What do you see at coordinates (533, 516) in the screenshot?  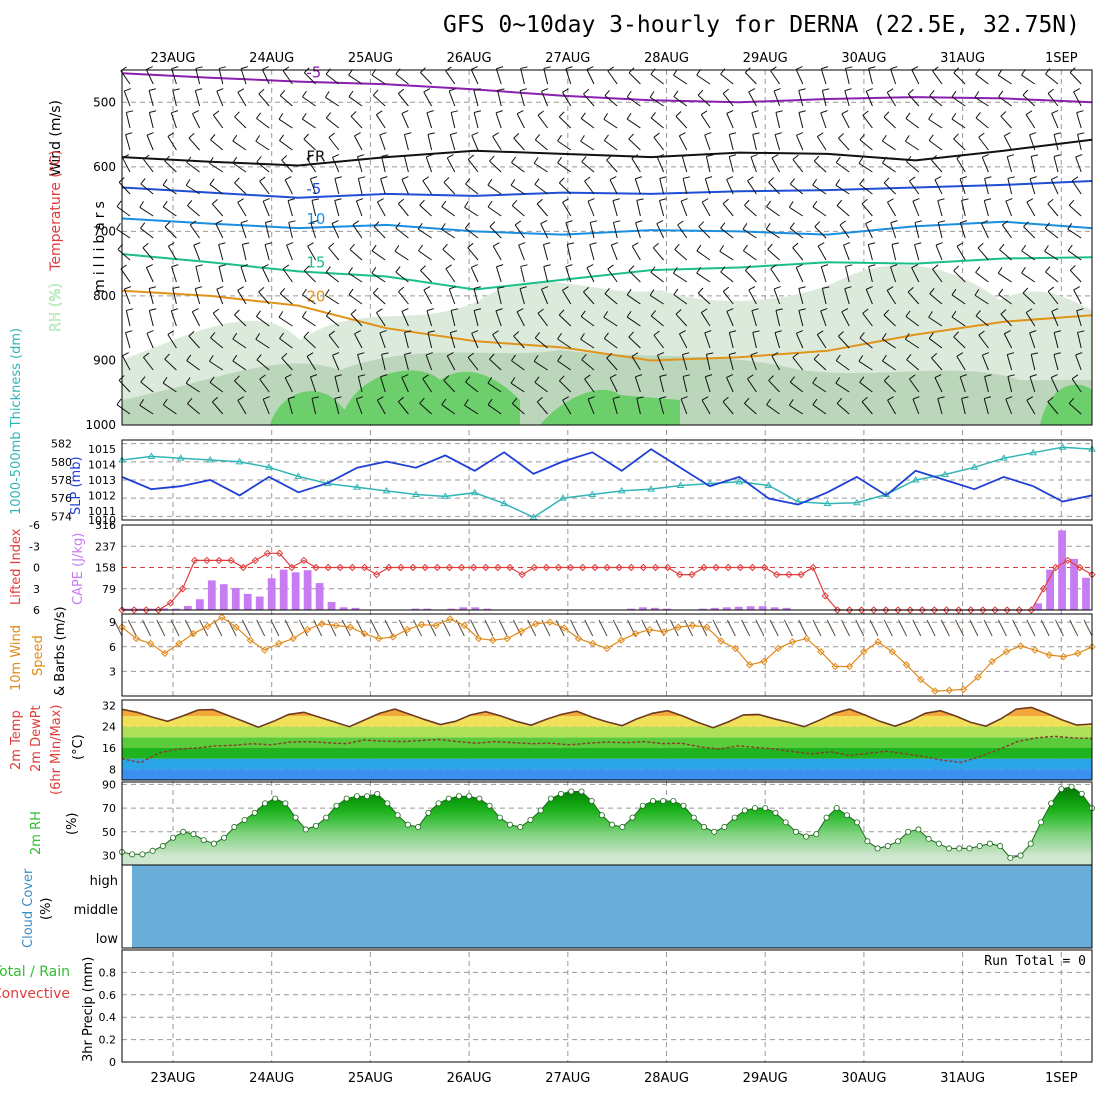 I see `thickness-marker` at bounding box center [533, 516].